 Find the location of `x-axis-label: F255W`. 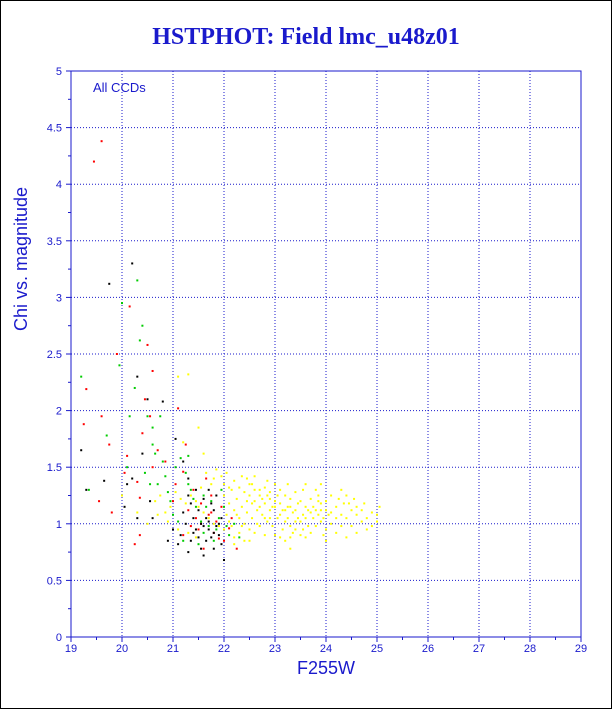

x-axis-label: F255W is located at coordinates (326, 668).